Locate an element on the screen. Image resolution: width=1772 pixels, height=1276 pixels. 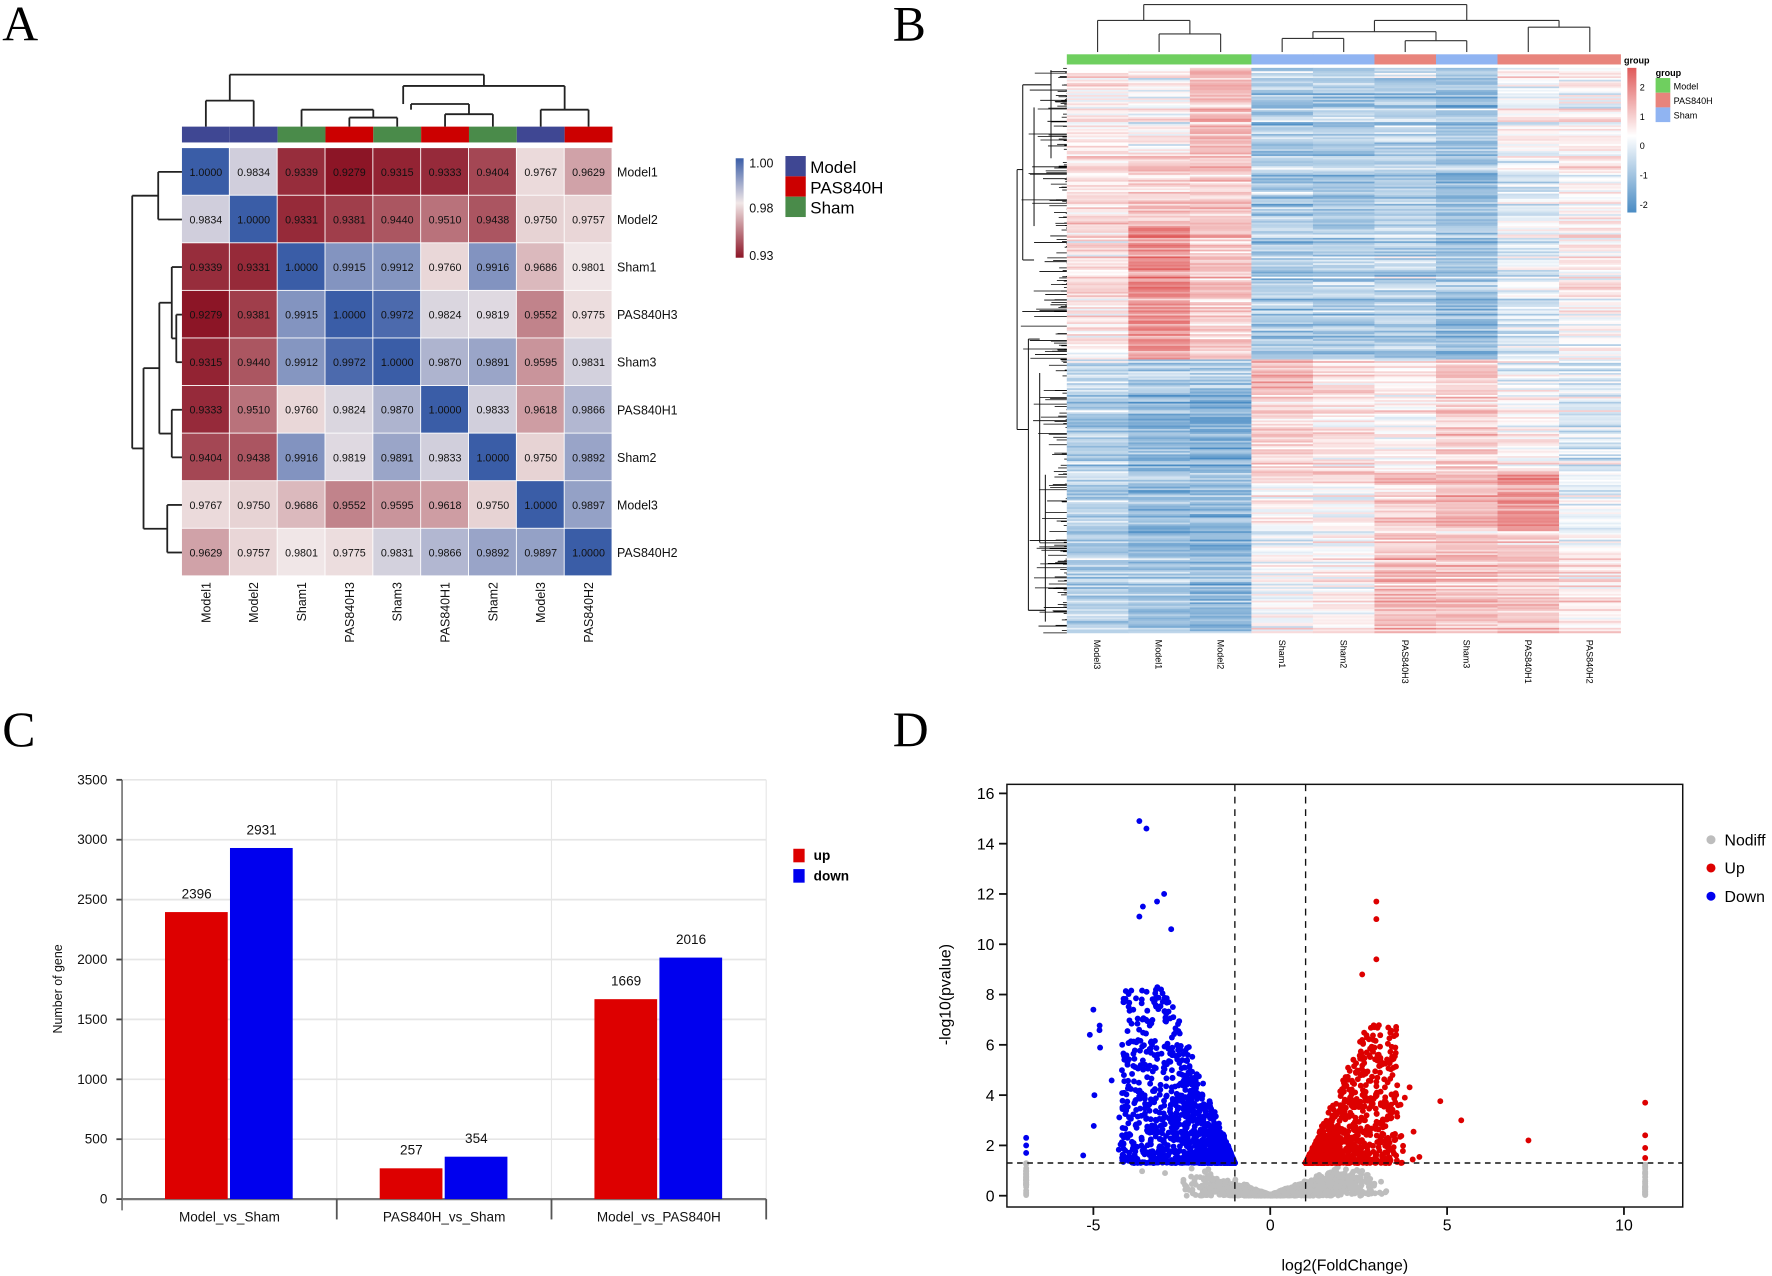
cell-value: 0.9892 is located at coordinates (492, 553).